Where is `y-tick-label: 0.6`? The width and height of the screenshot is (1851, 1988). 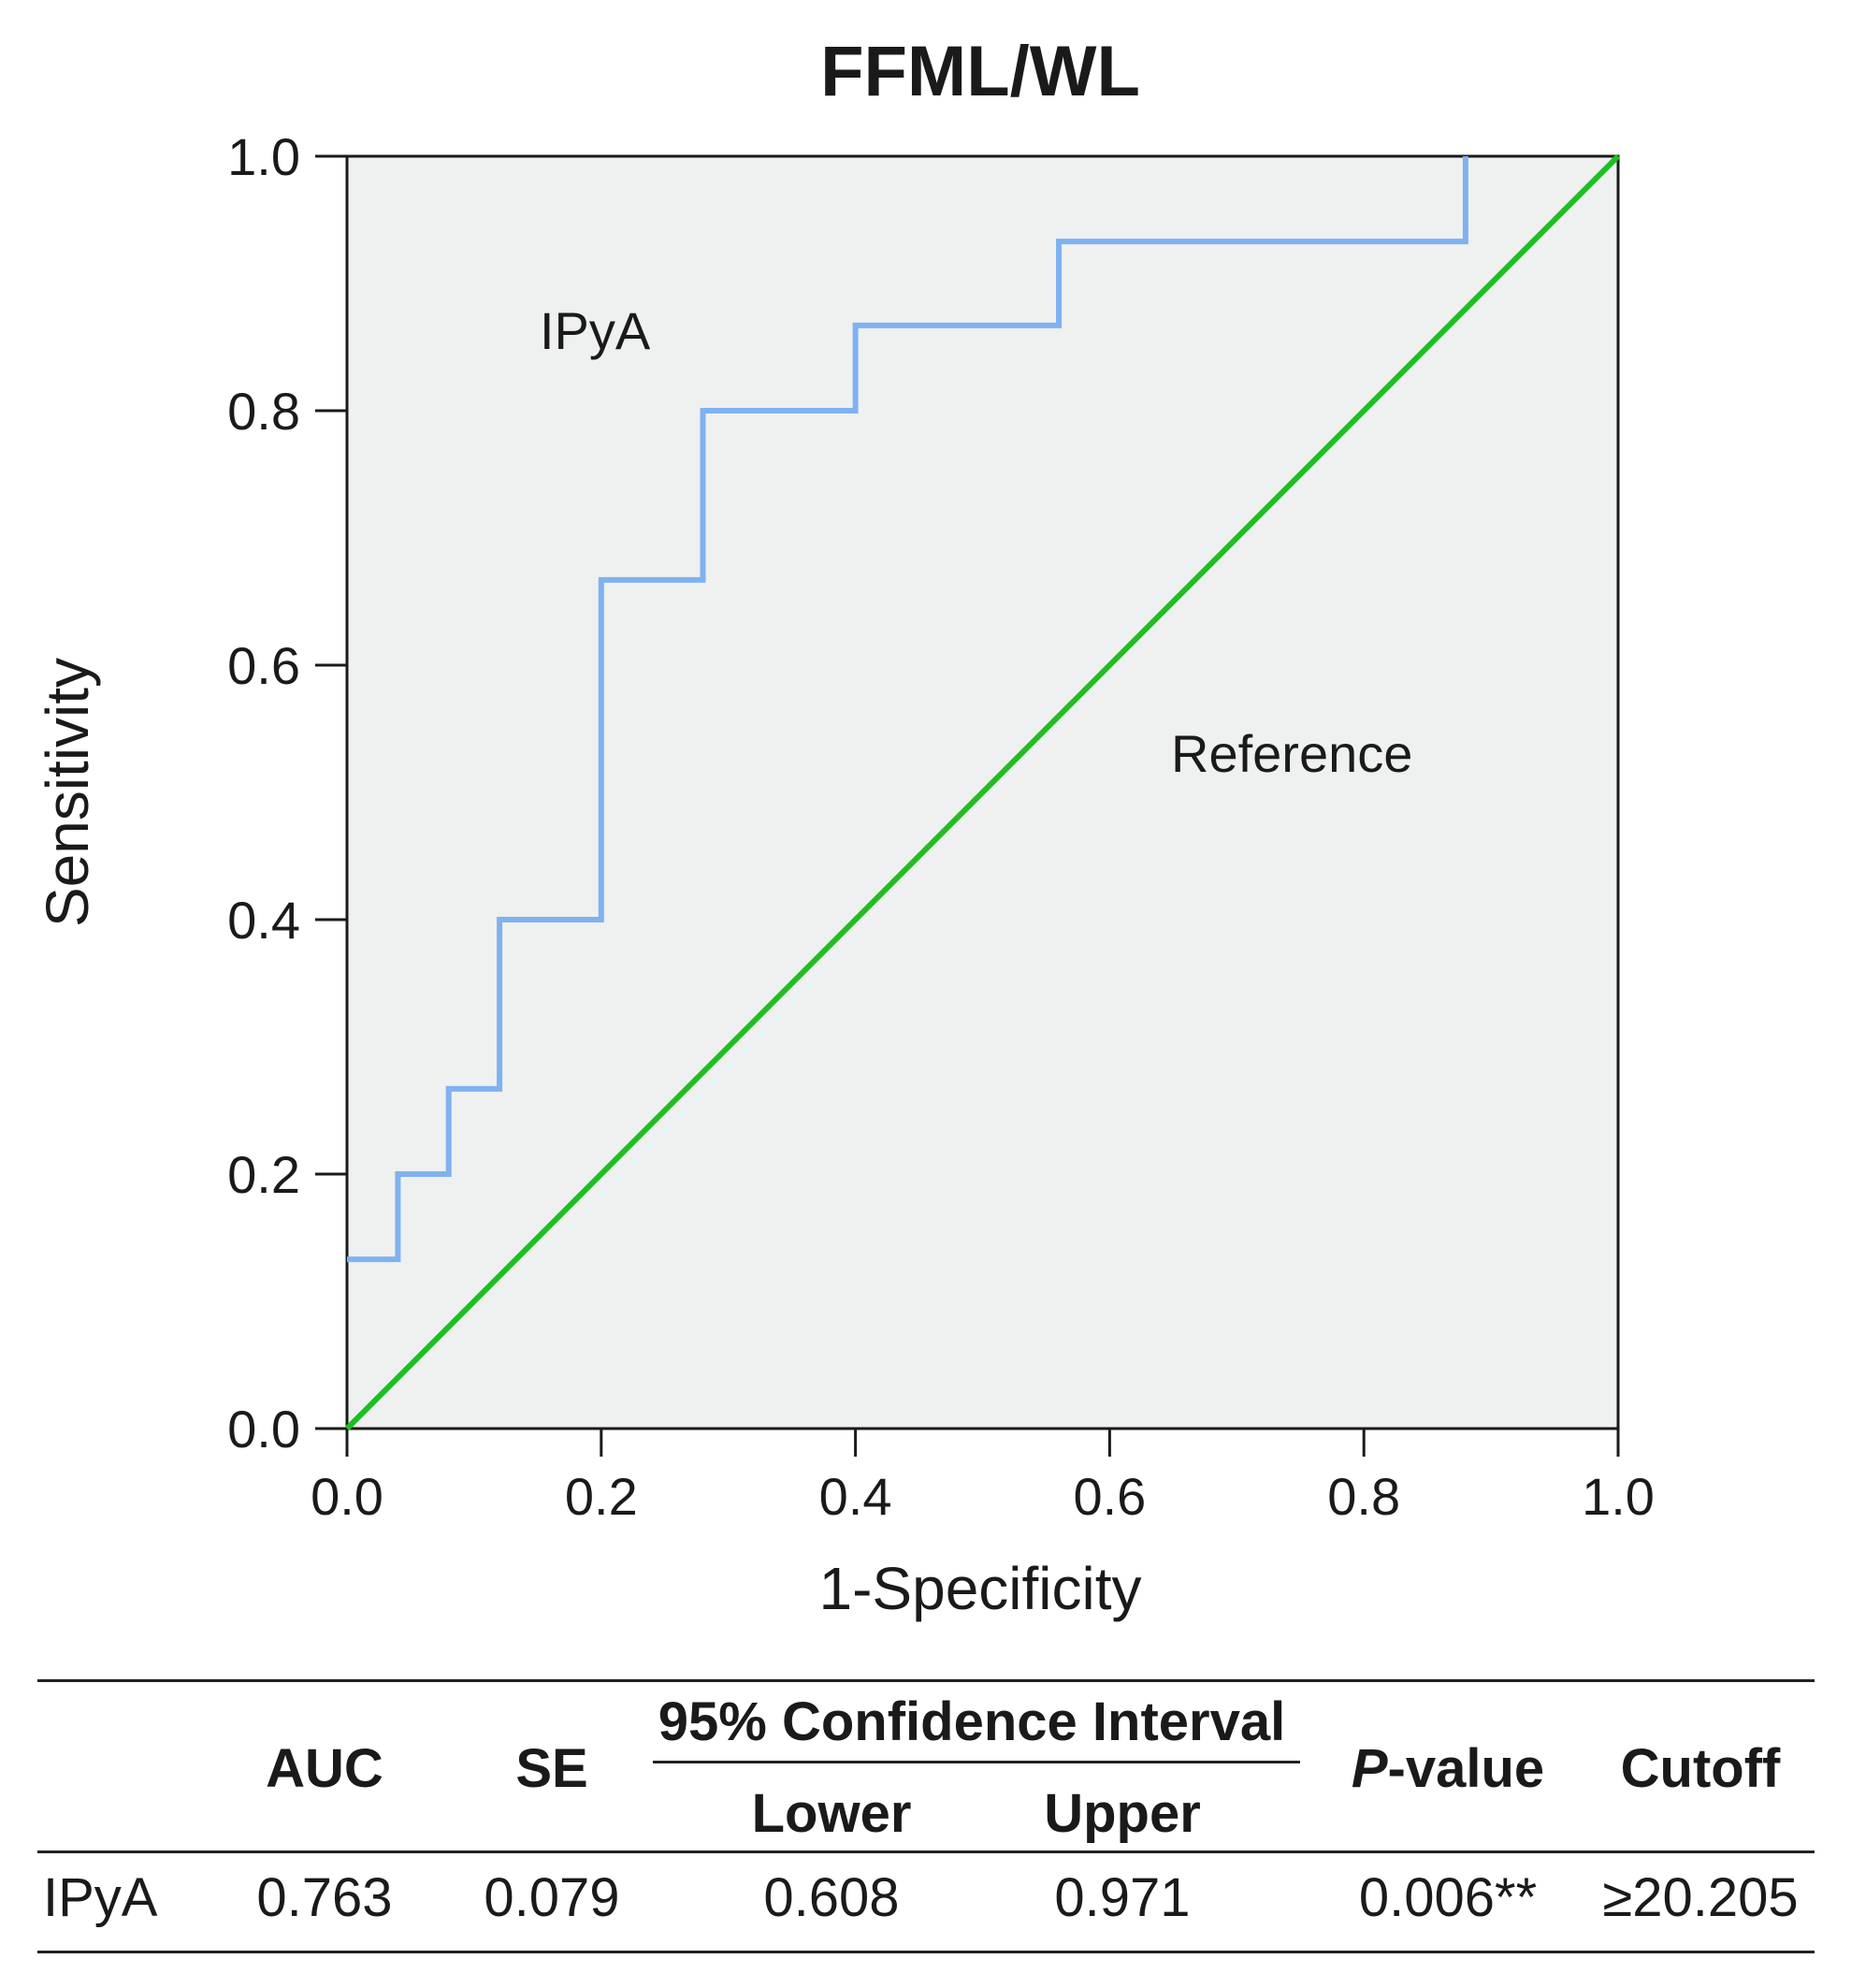 y-tick-label: 0.6 is located at coordinates (264, 665).